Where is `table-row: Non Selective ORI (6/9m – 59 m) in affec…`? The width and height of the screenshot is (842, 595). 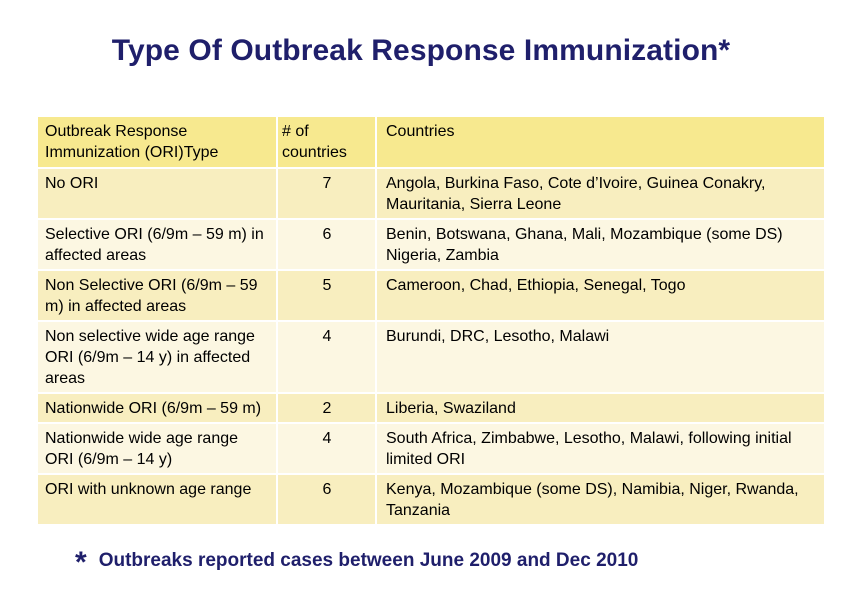
table-row: Non Selective ORI (6/9m – 59 m) in affec… is located at coordinates (431, 296).